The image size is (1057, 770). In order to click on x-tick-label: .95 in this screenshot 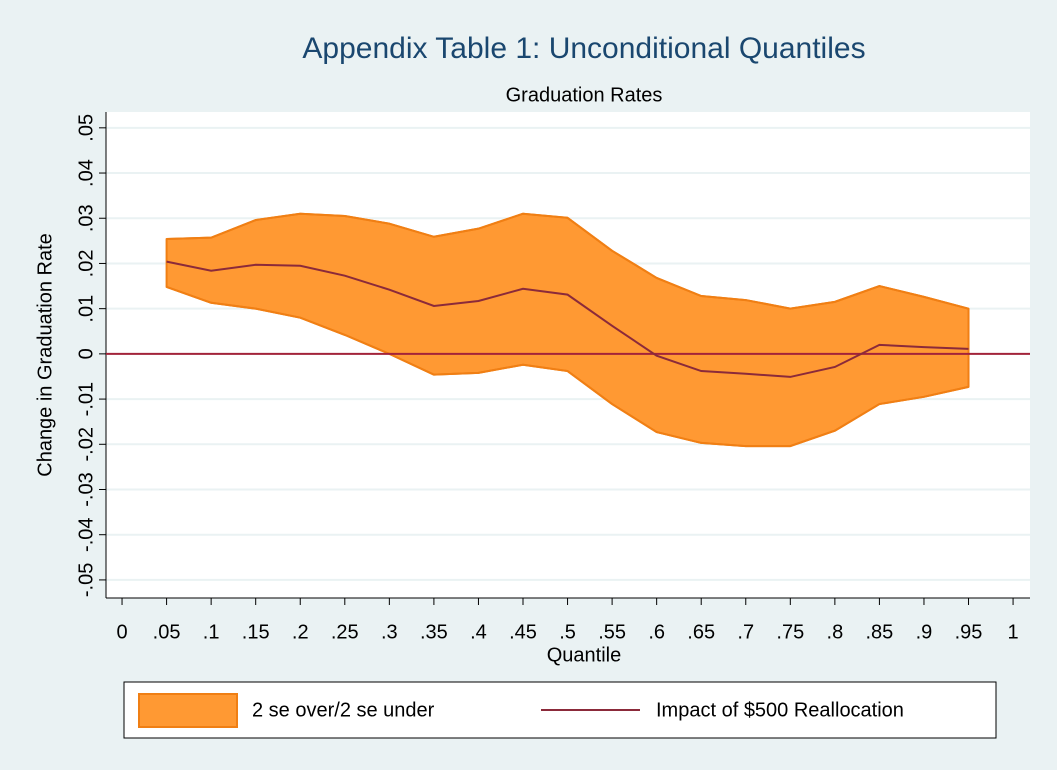, I will do `click(969, 632)`.